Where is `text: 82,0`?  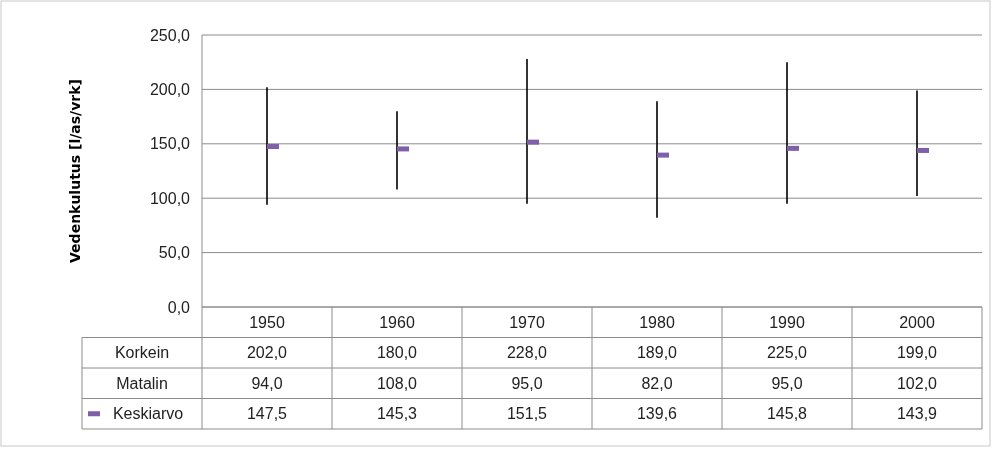
text: 82,0 is located at coordinates (657, 383).